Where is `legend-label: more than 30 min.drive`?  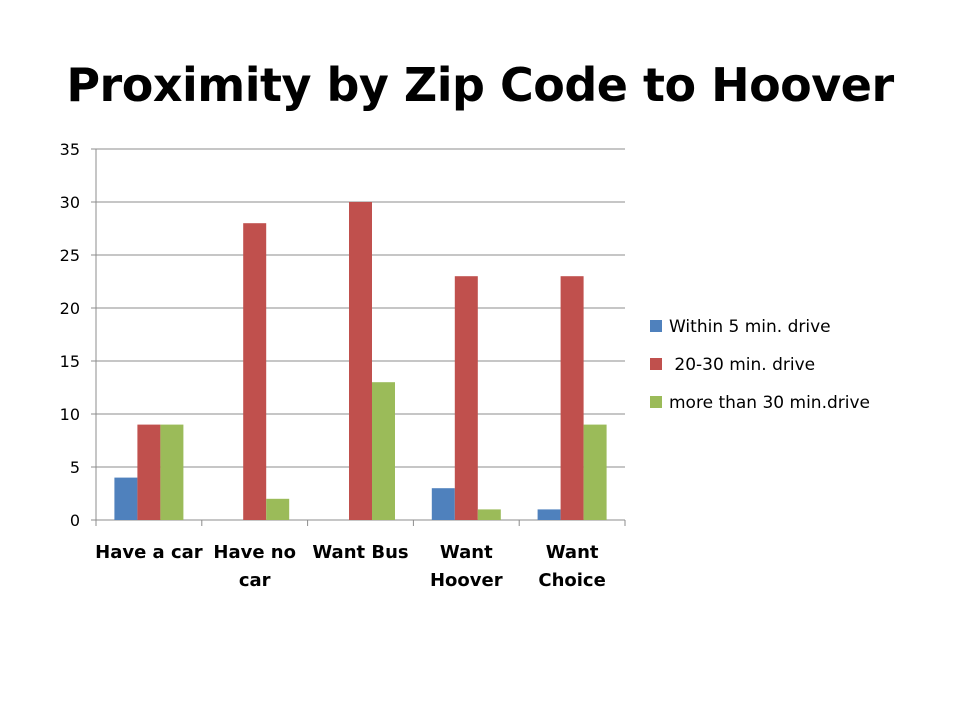
legend-label: more than 30 min.drive is located at coordinates (769, 403).